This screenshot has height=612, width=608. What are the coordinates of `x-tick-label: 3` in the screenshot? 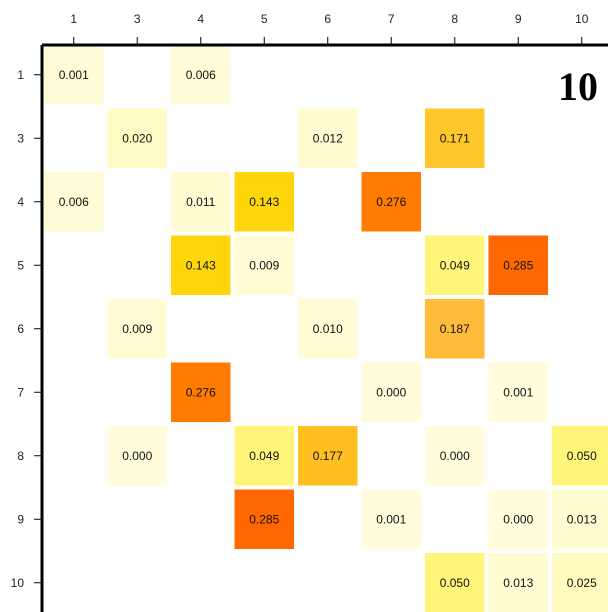 It's located at (137, 19).